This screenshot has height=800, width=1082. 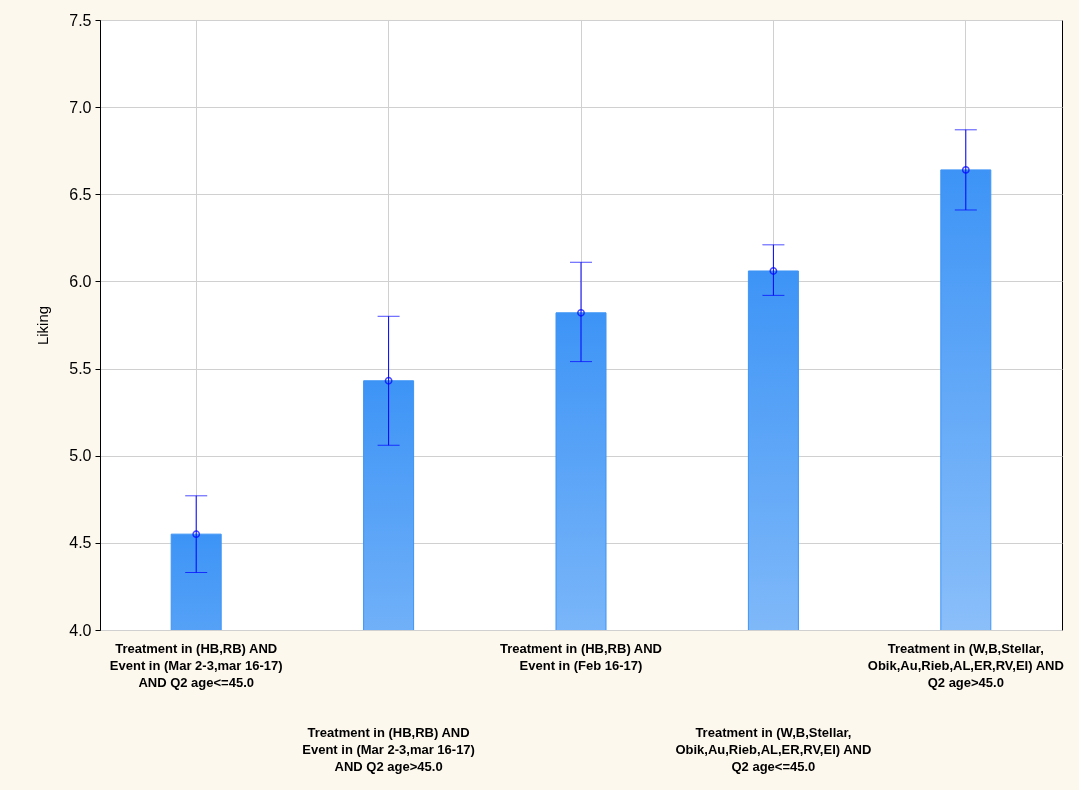 I want to click on x-tick-label: Treatment in (HB,RB) AND Event in (Feb 16-17), so click(x=581, y=656).